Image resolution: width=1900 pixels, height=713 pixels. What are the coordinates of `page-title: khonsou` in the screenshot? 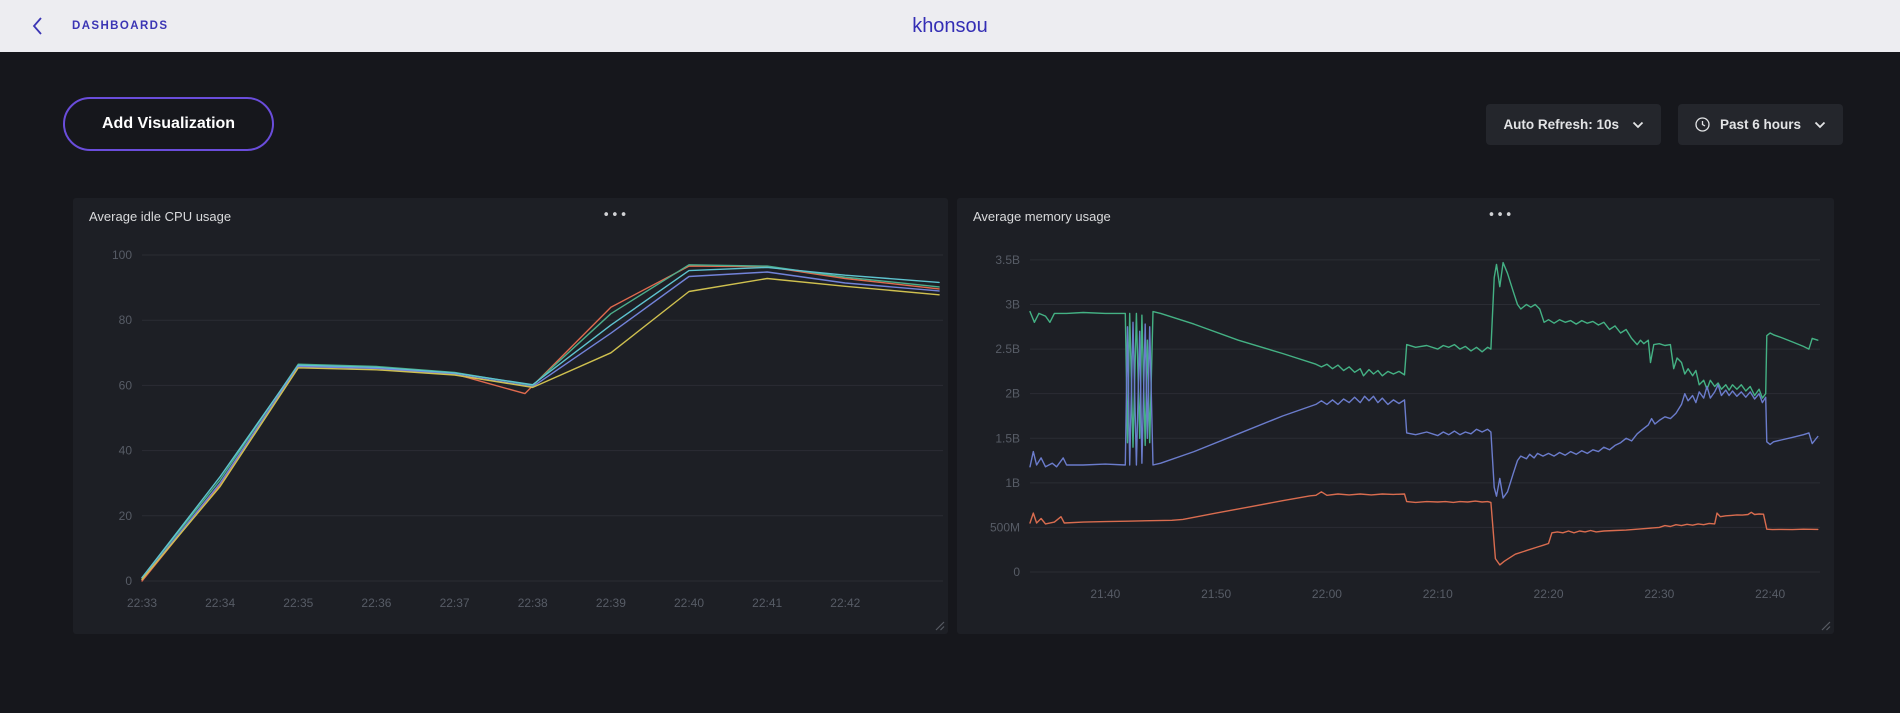 It's located at (950, 25).